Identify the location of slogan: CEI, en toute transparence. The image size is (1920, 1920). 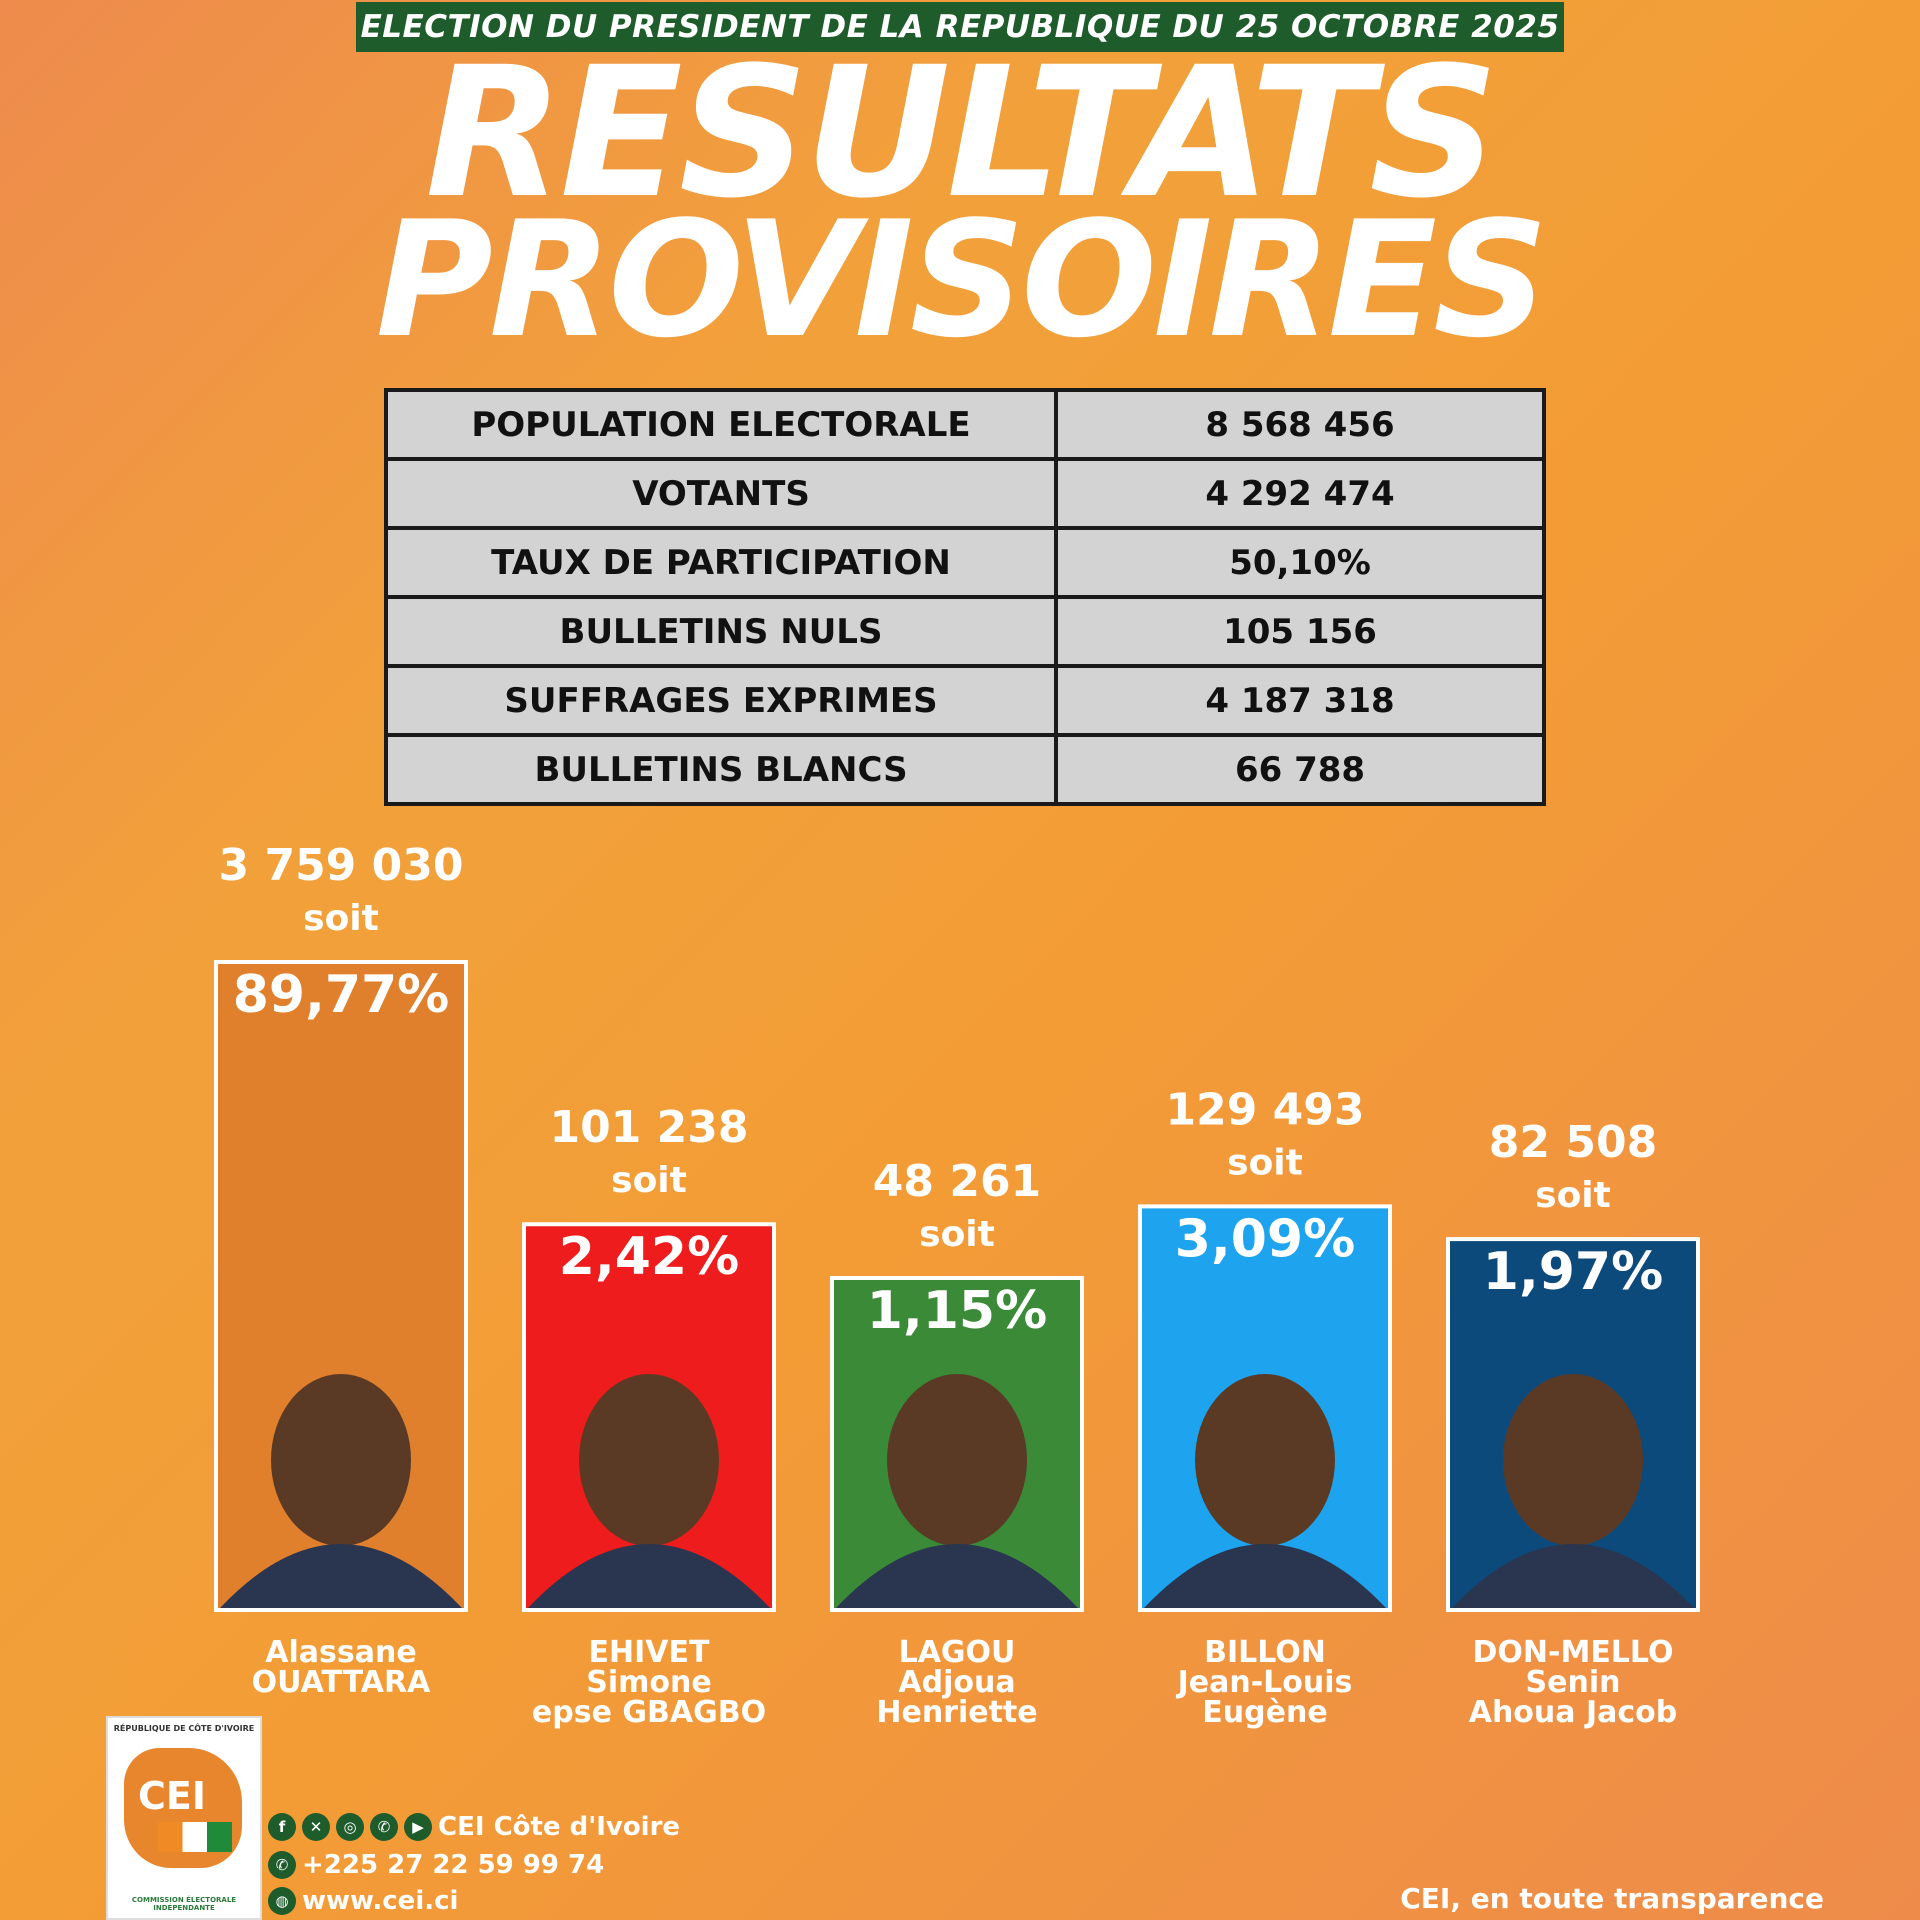
(1612, 1898).